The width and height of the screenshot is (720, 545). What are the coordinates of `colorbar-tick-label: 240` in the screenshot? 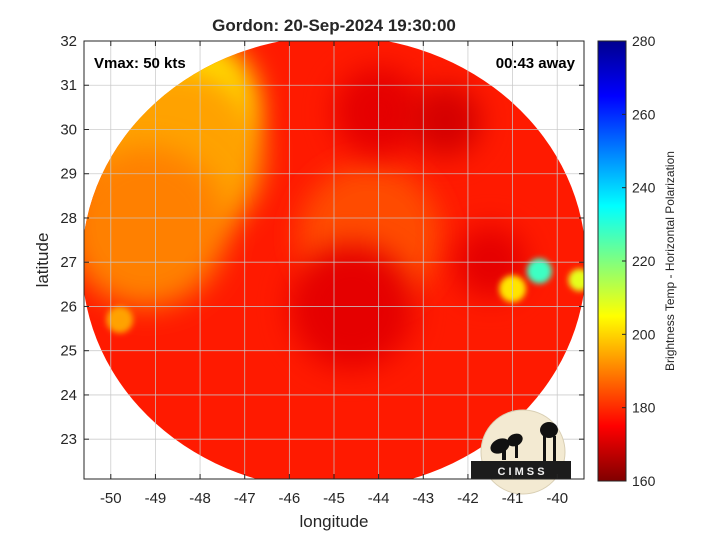 It's located at (644, 188).